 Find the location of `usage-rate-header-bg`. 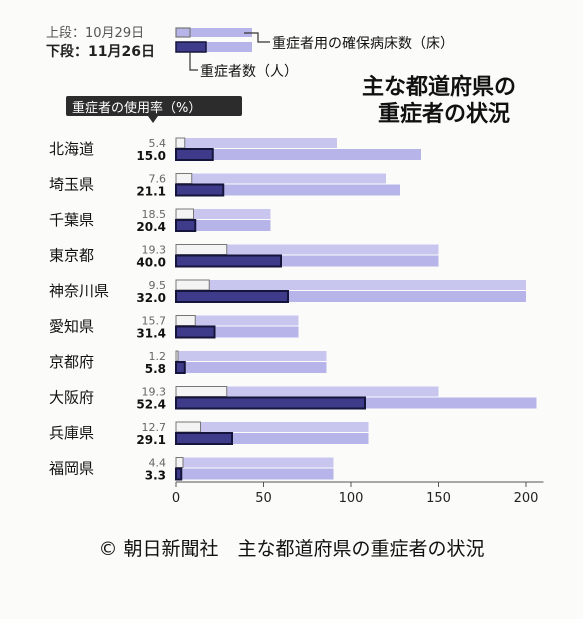

usage-rate-header-bg is located at coordinates (154, 106).